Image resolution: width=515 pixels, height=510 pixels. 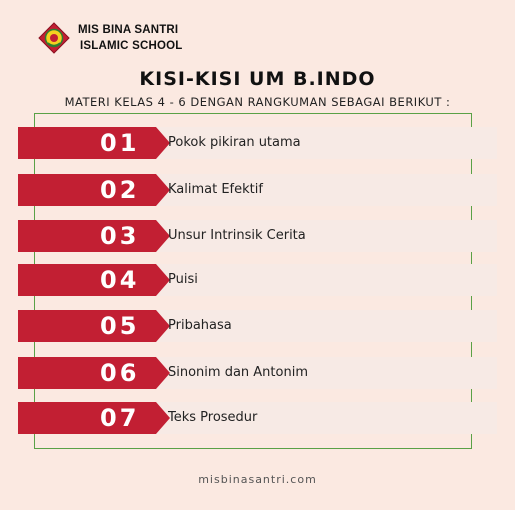 I want to click on list-item: 02 Kalimat Efektif, so click(x=257, y=190).